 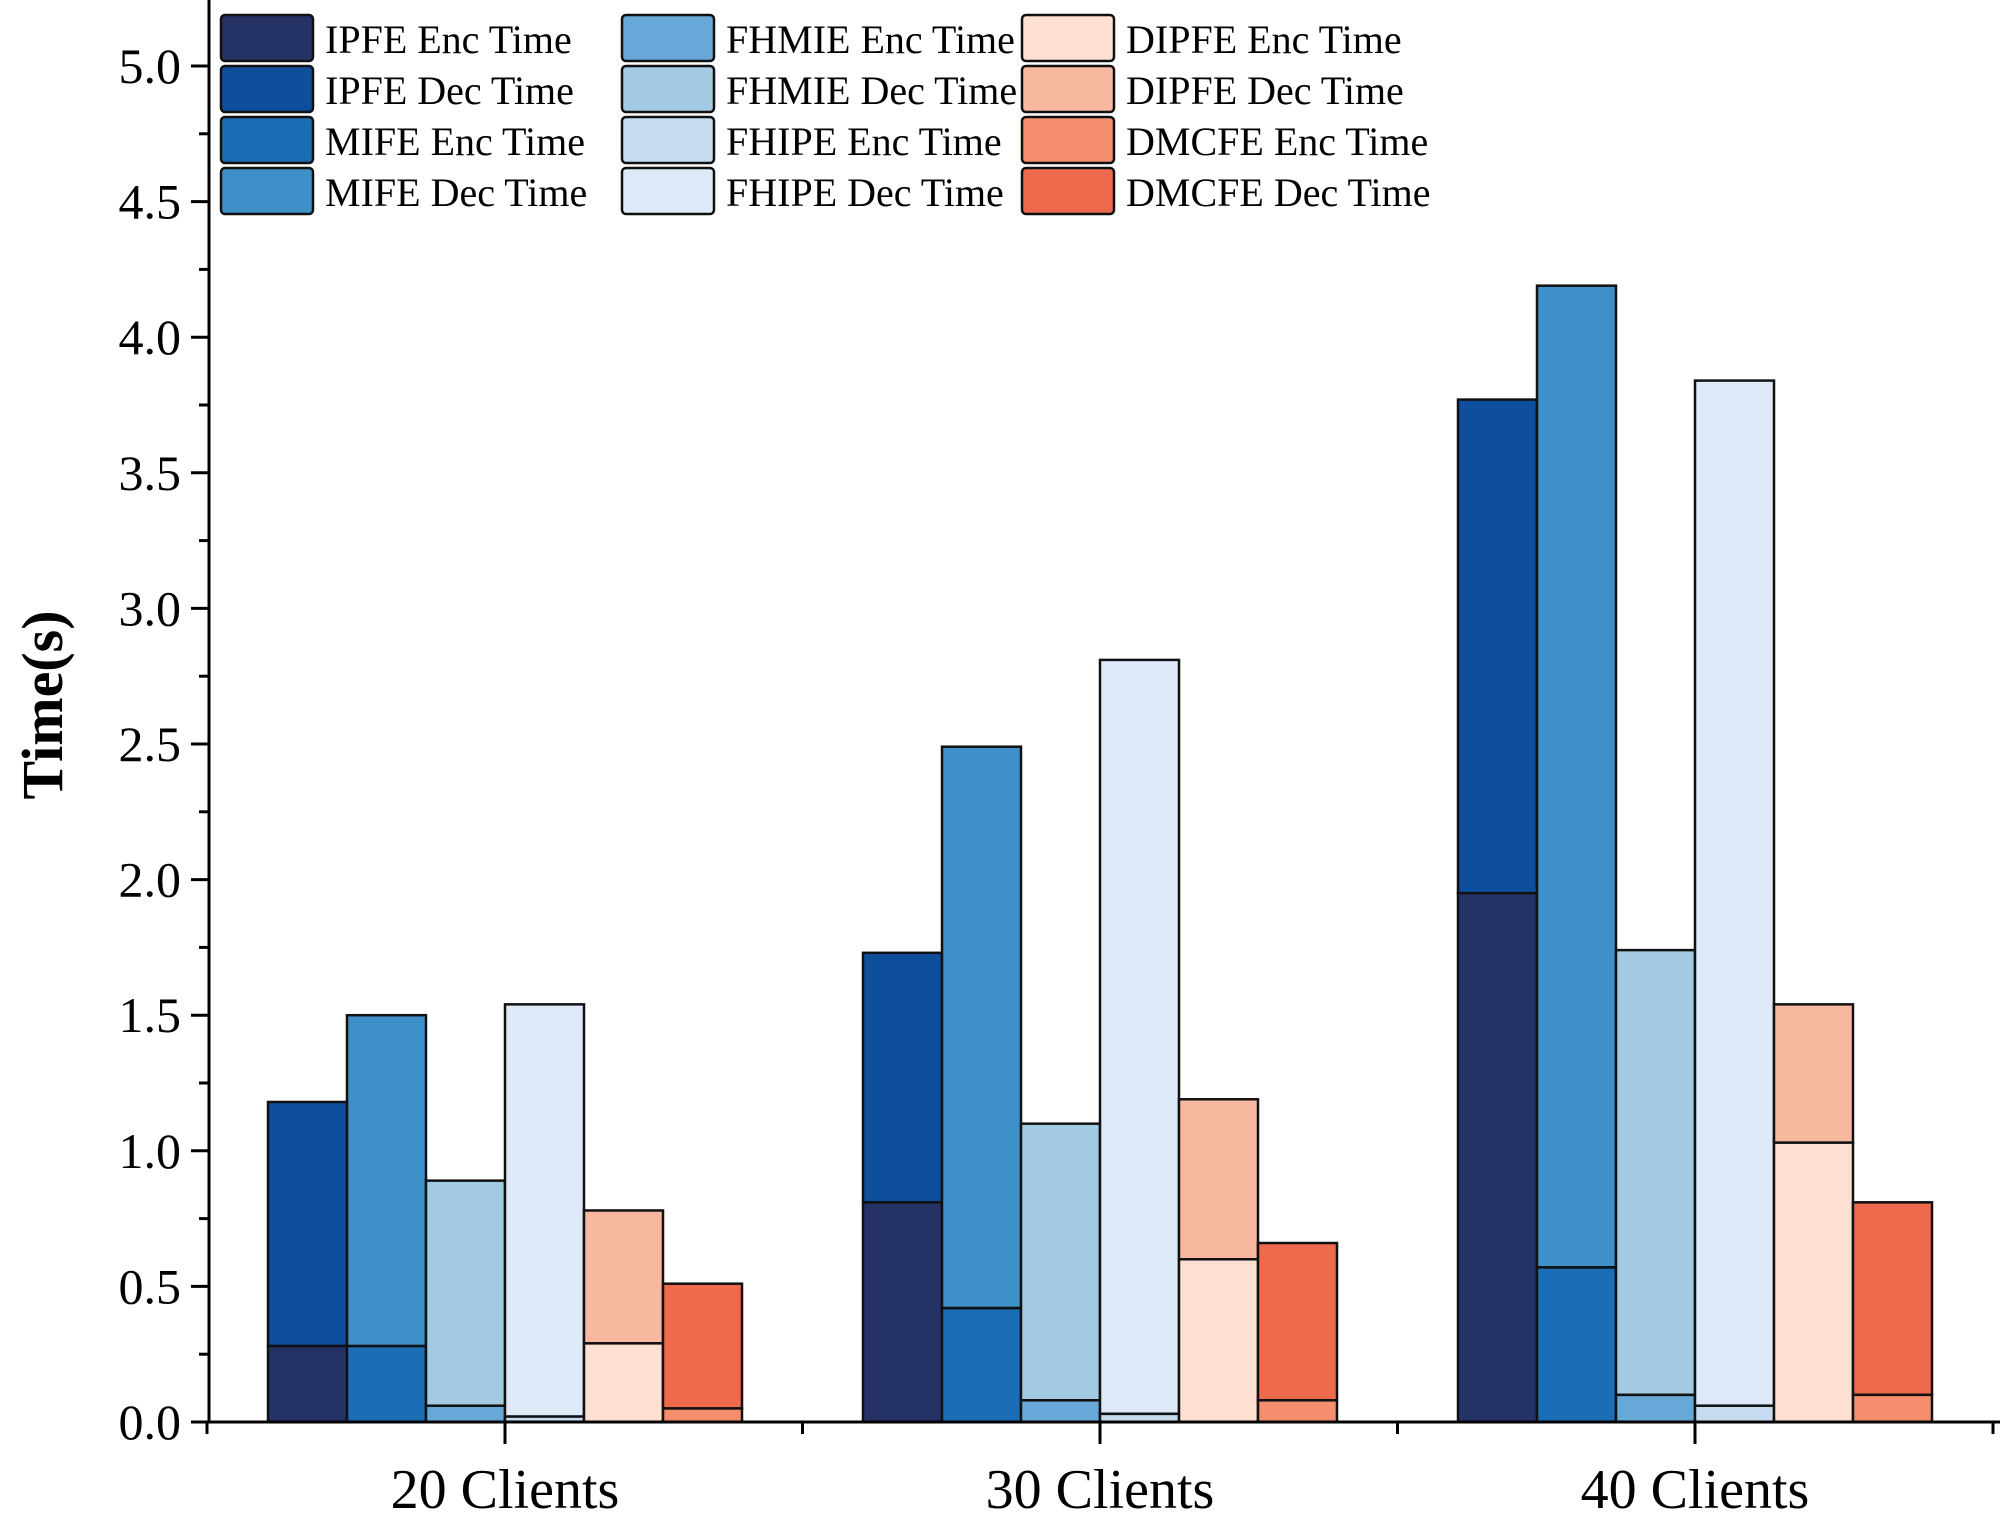 What do you see at coordinates (448, 39) in the screenshot?
I see `legend-label: IPFE Enc Time` at bounding box center [448, 39].